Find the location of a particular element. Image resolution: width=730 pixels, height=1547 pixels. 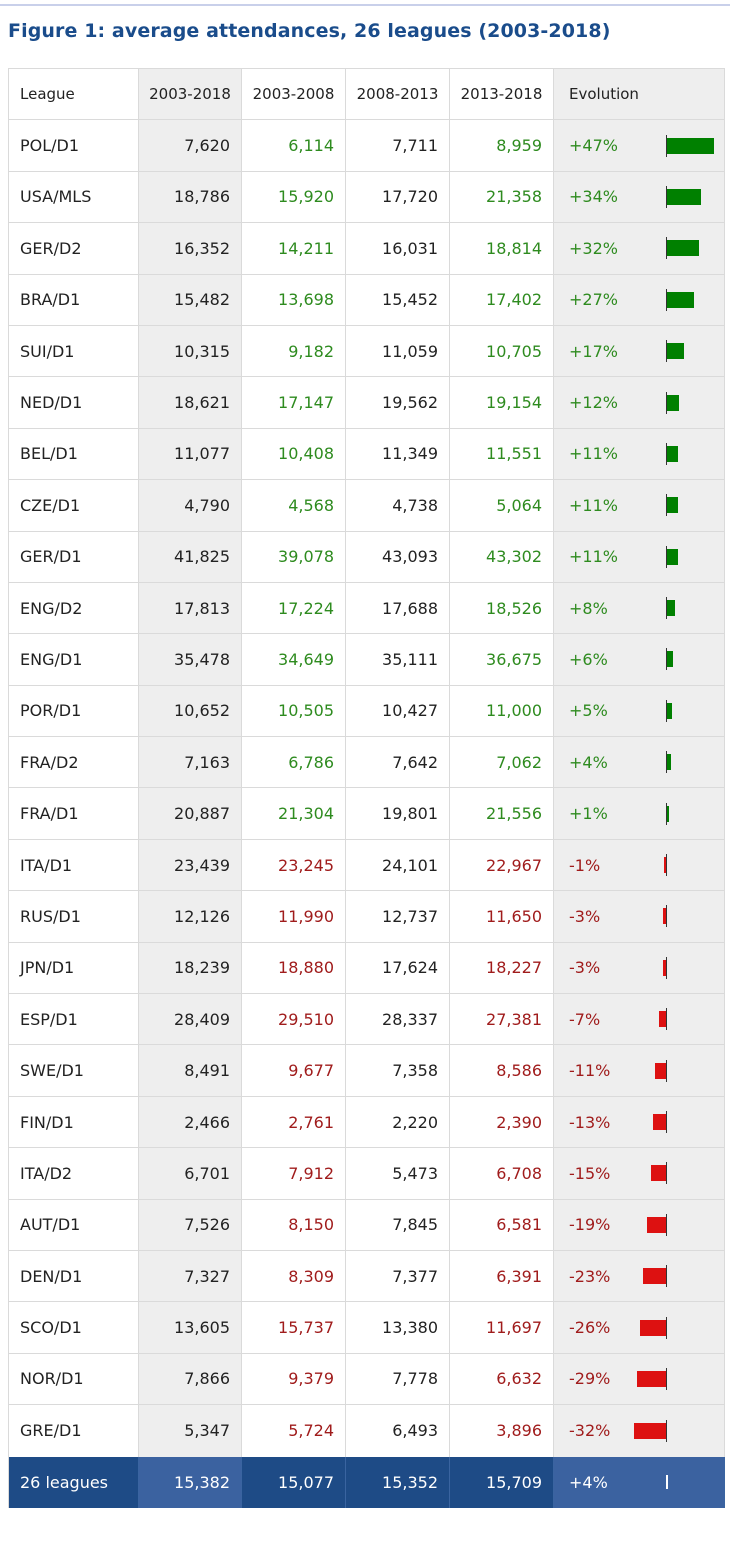

value-2003-2018: 10,652 is located at coordinates (190, 711).